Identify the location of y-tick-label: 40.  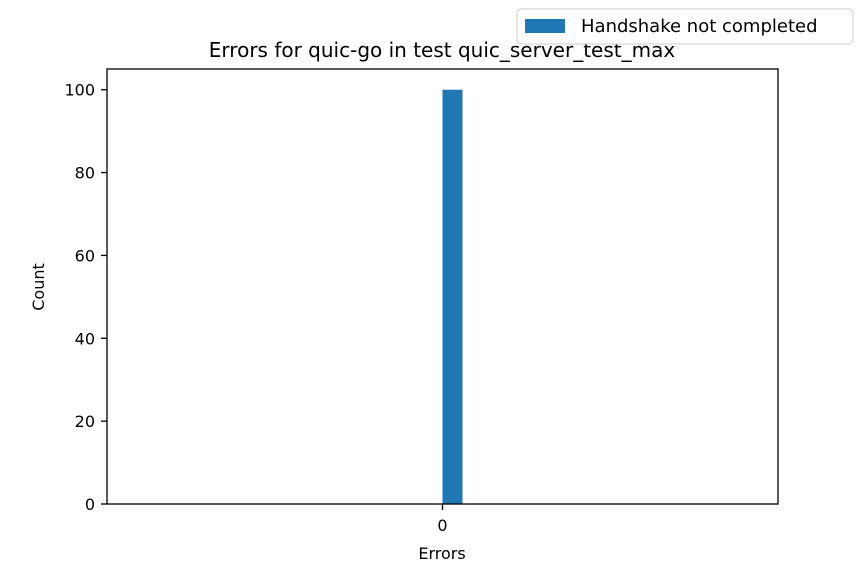
(85, 338).